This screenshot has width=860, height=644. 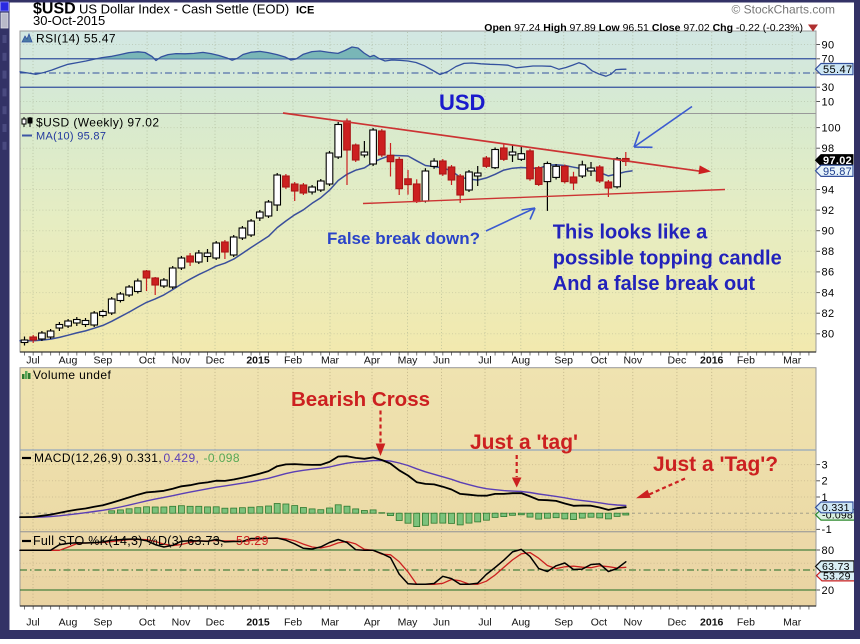 What do you see at coordinates (828, 211) in the screenshot?
I see `svg-text: 92` at bounding box center [828, 211].